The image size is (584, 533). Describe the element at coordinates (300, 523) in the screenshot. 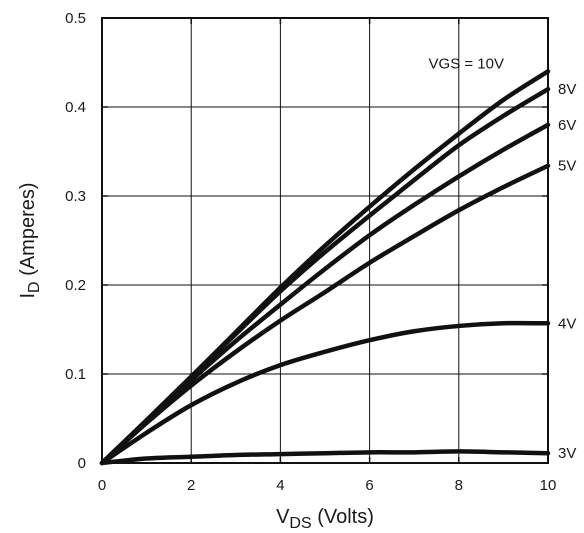

I see `x-axis-title-subscript: DS` at that location.